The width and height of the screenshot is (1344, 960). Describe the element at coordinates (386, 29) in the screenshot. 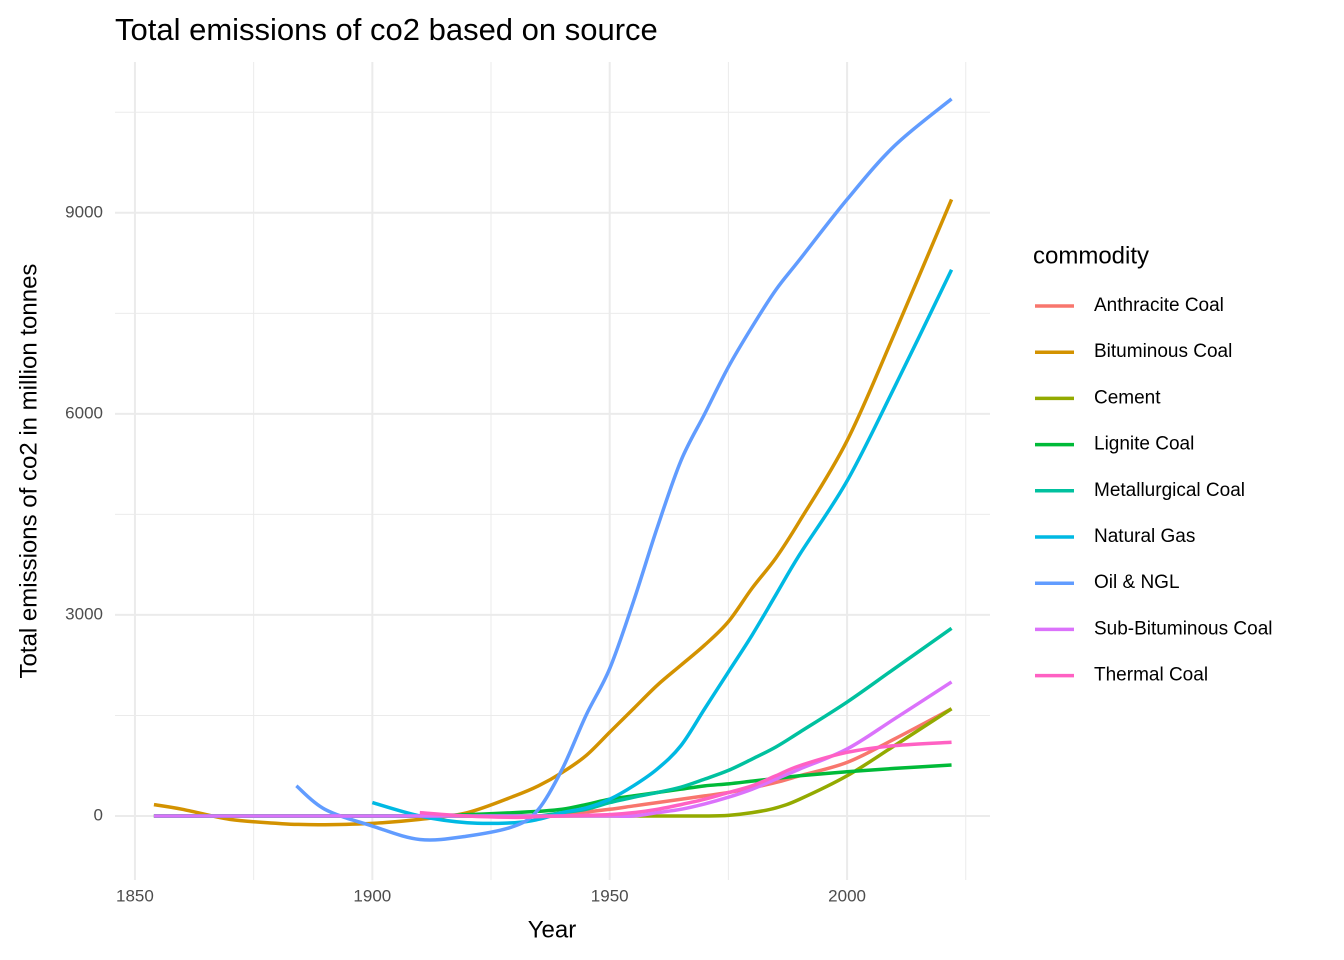

I see `chart-title: Total emissions of co2 based on source` at that location.